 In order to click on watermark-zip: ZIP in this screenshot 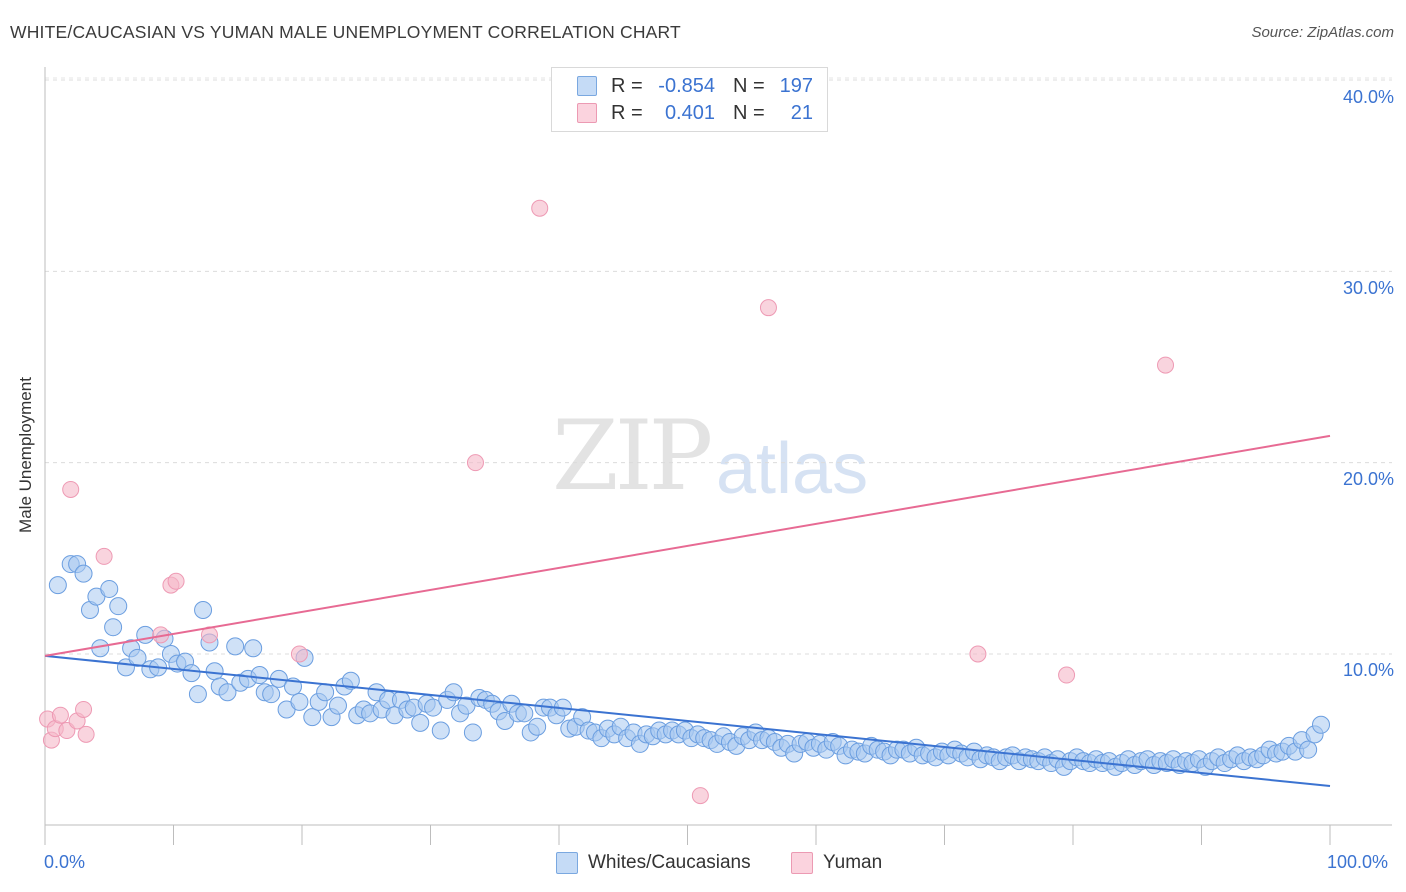, I will do `click(632, 456)`.